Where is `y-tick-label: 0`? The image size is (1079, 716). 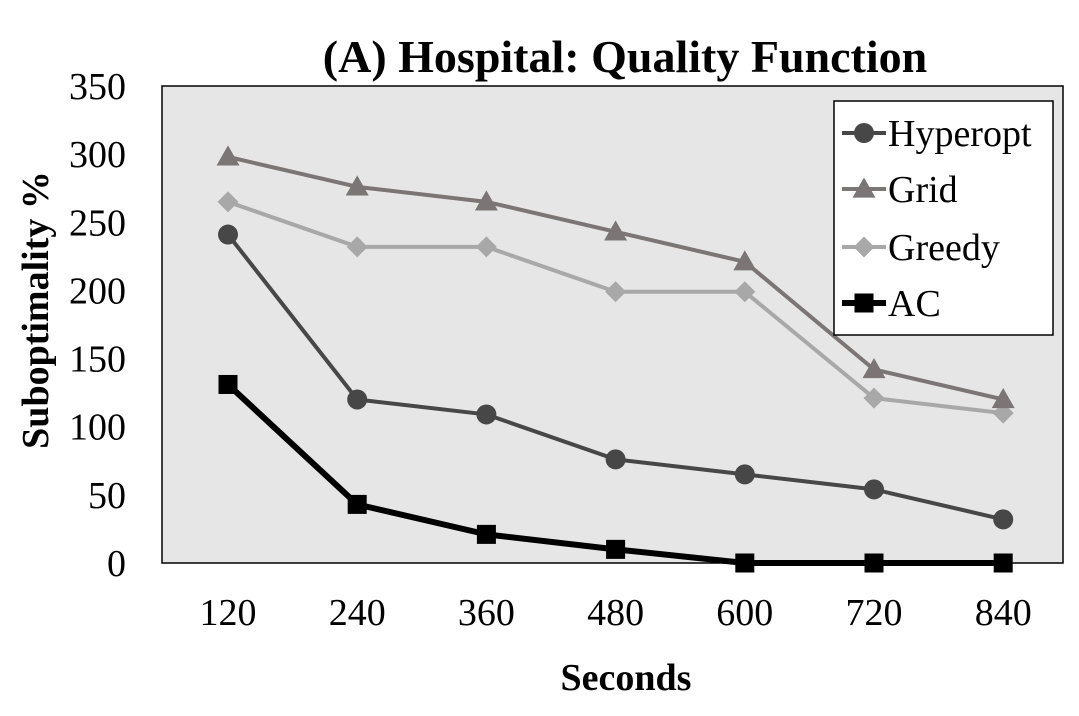 y-tick-label: 0 is located at coordinates (116, 564).